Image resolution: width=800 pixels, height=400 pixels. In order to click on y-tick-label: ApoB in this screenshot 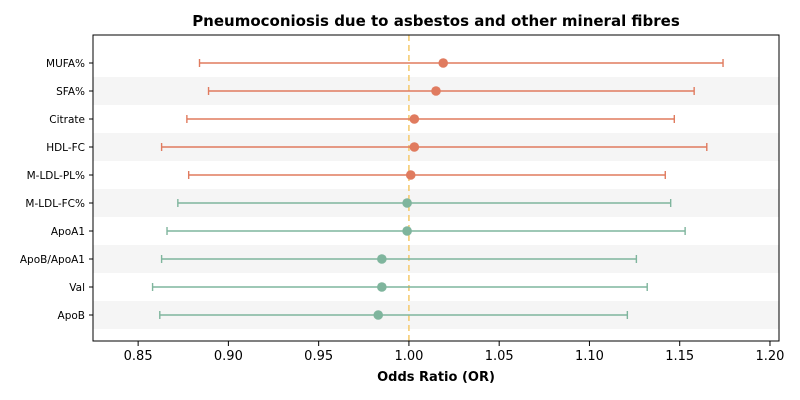, I will do `click(71, 316)`.